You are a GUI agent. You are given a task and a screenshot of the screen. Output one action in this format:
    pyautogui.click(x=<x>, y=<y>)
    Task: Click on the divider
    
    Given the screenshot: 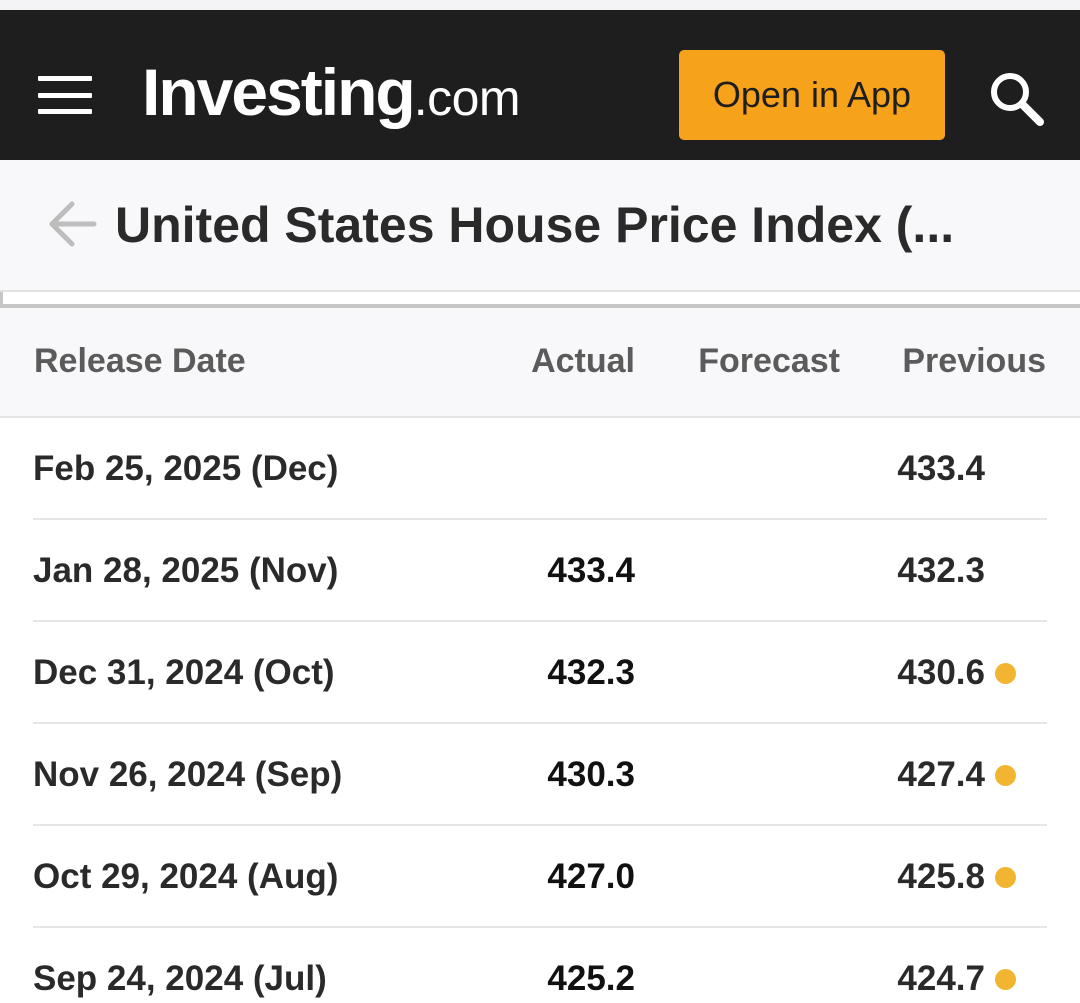 What is the action you would take?
    pyautogui.click(x=540, y=300)
    